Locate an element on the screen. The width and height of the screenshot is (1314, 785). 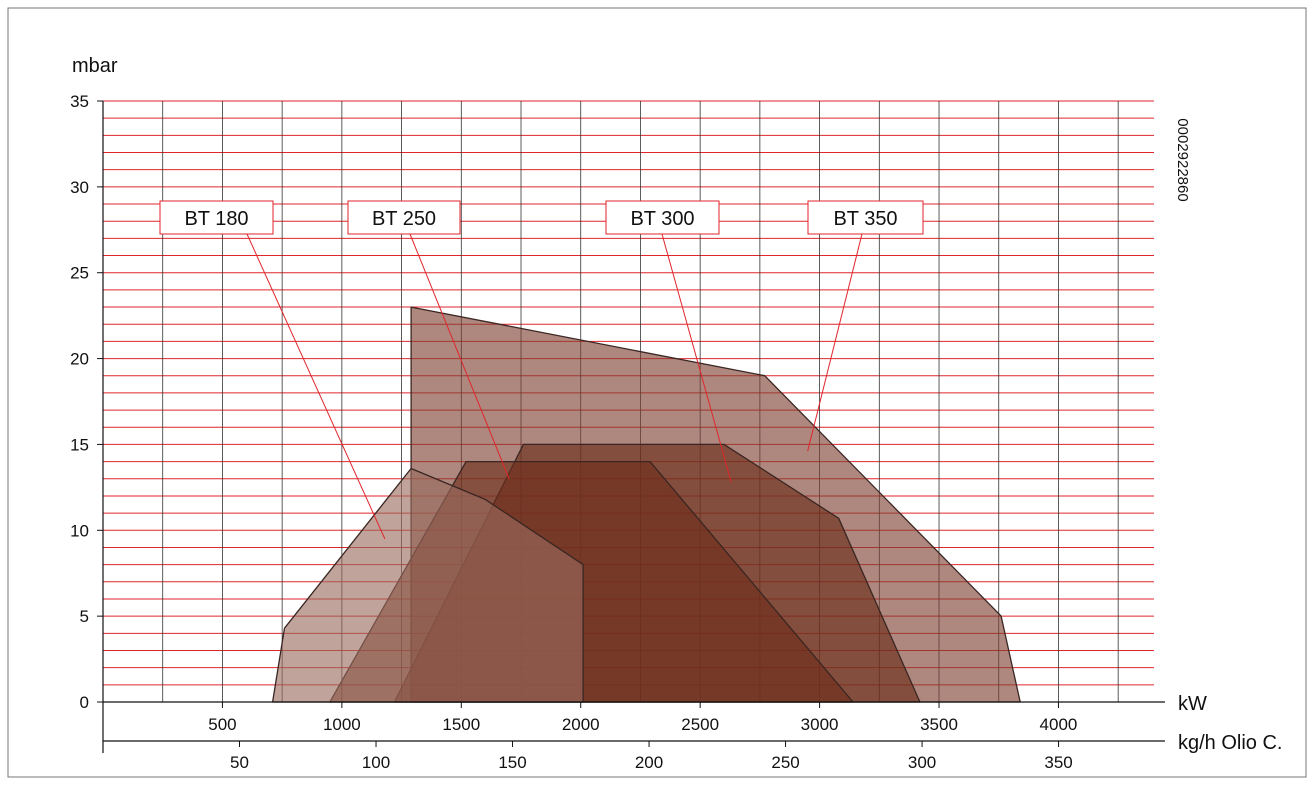
secondary-x-tick-label: 100 is located at coordinates (376, 762).